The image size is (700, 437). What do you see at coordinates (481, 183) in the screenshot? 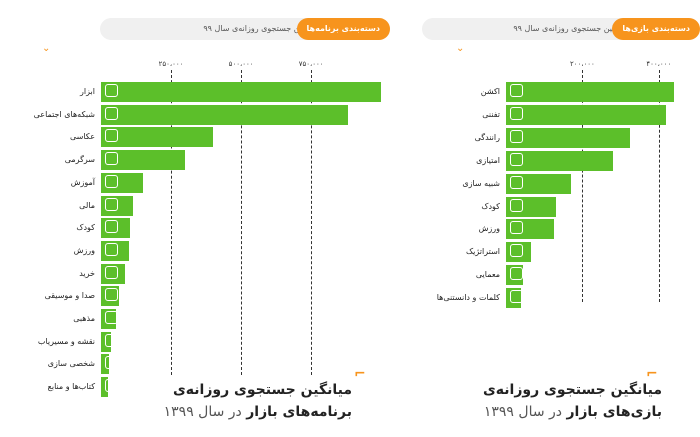
I see `games-category-label: شبیه سازی` at bounding box center [481, 183].